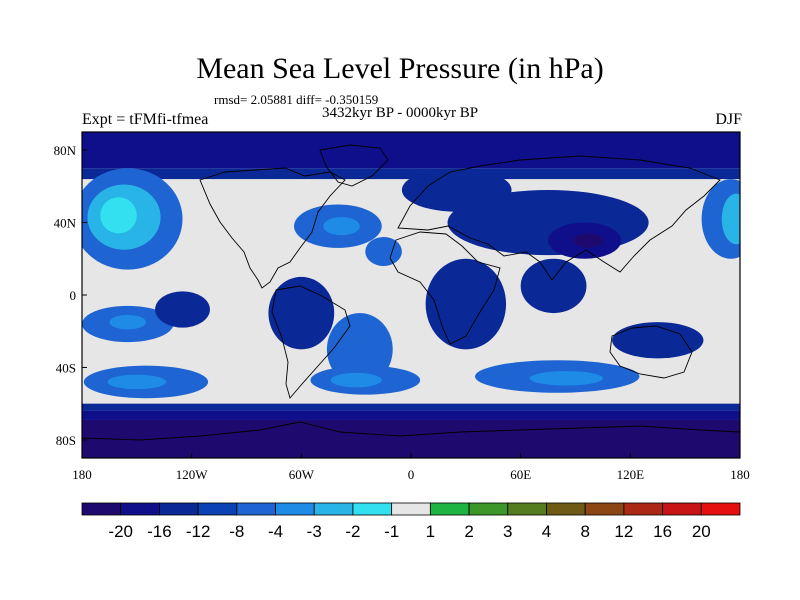 This screenshot has width=800, height=600. Describe the element at coordinates (137, 382) in the screenshot. I see `region-southern-belt-pacific-core` at that location.